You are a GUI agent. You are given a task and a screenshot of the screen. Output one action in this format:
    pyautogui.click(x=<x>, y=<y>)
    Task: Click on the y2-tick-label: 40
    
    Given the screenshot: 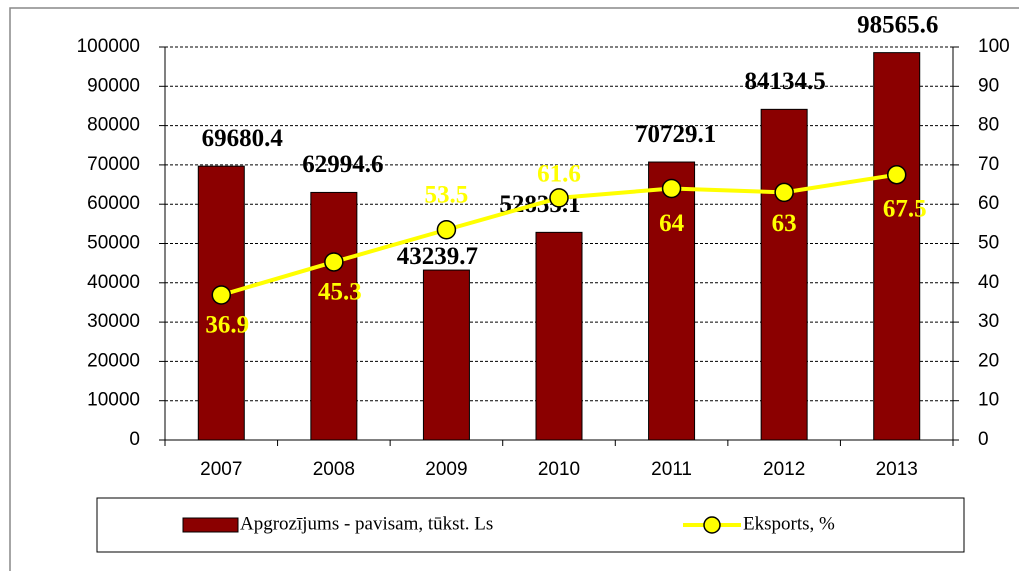 What is the action you would take?
    pyautogui.click(x=988, y=282)
    